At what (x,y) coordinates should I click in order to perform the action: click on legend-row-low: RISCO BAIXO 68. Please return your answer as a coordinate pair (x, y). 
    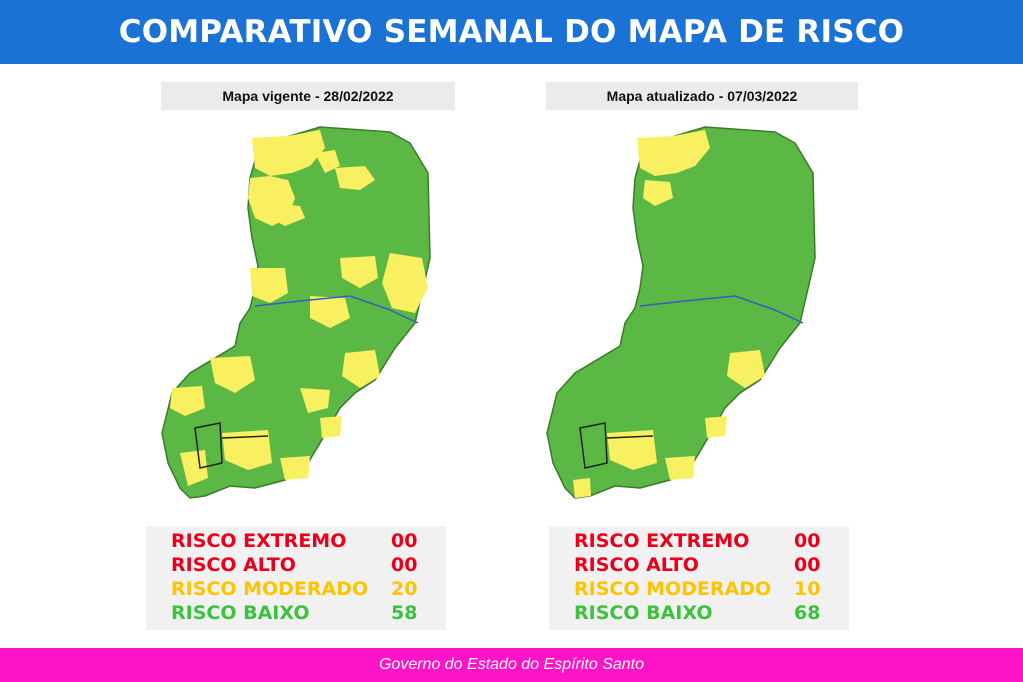
    Looking at the image, I should click on (697, 613).